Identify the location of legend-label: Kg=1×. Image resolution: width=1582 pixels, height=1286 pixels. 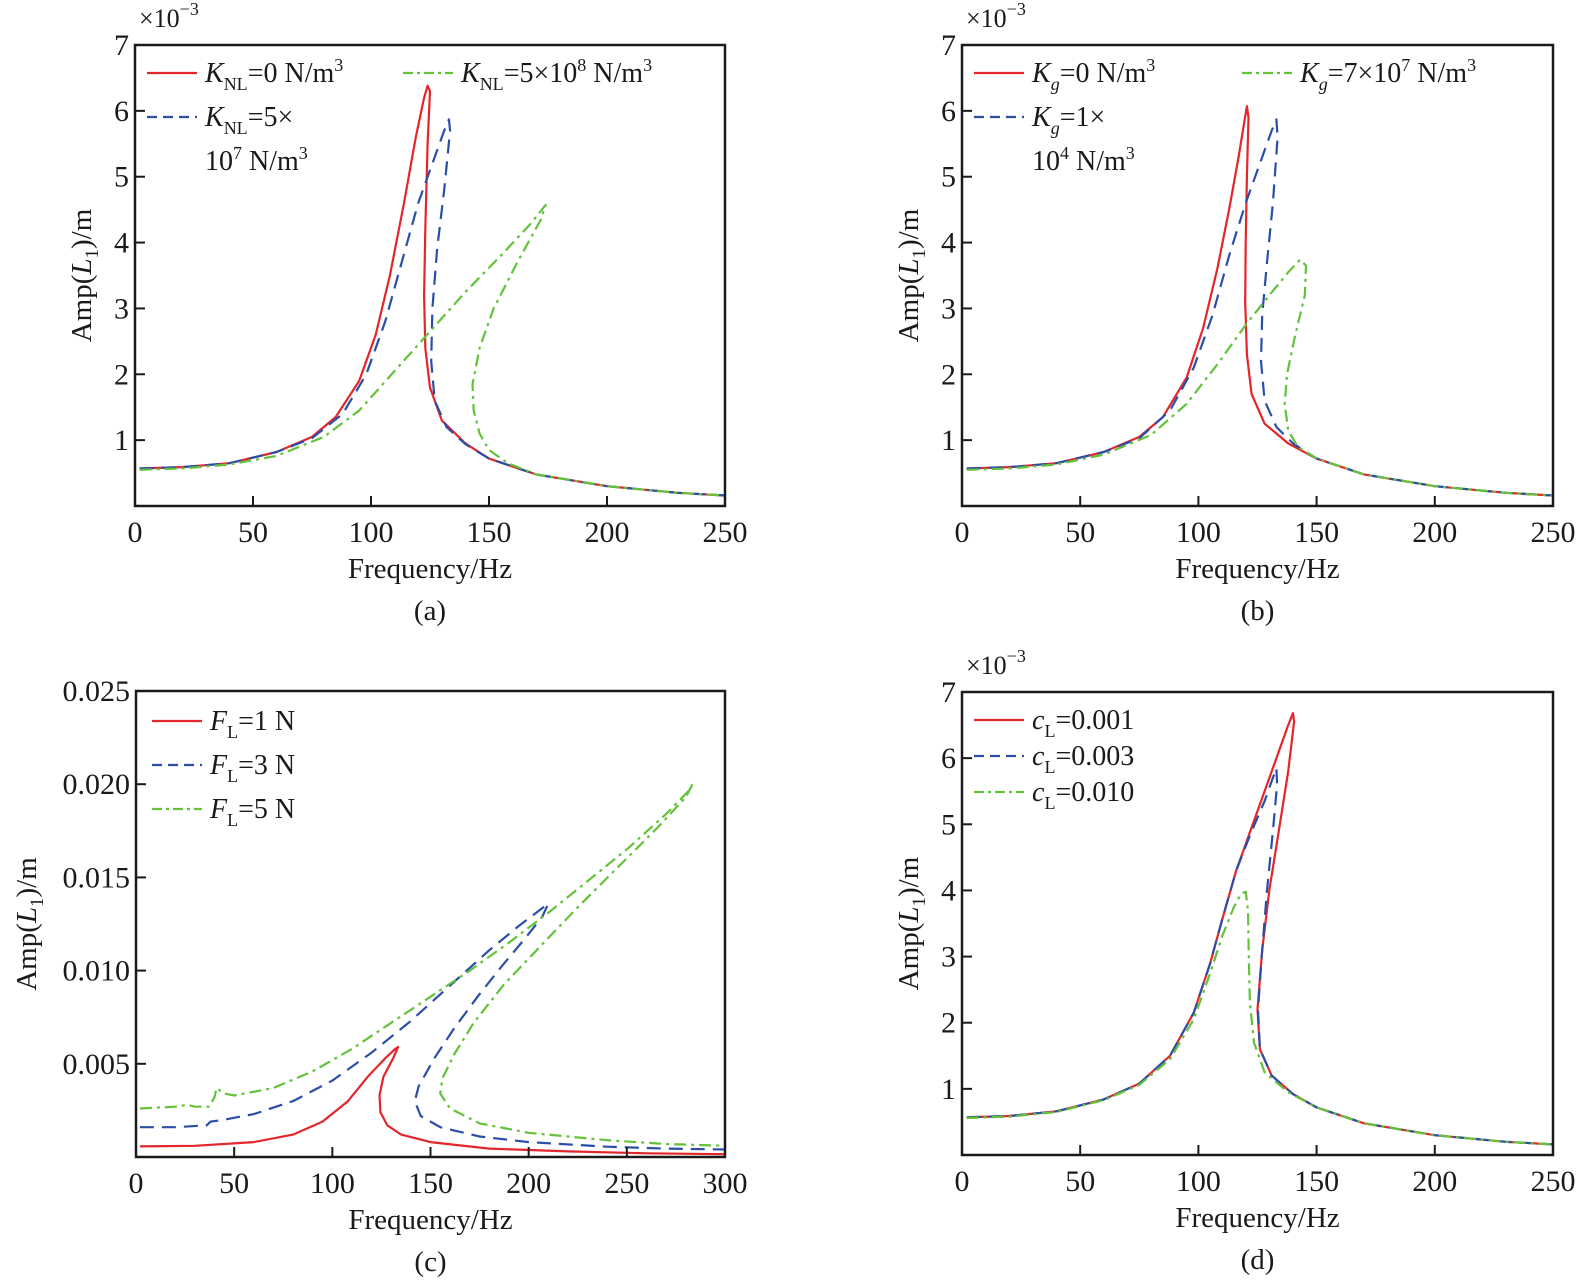
(1068, 120).